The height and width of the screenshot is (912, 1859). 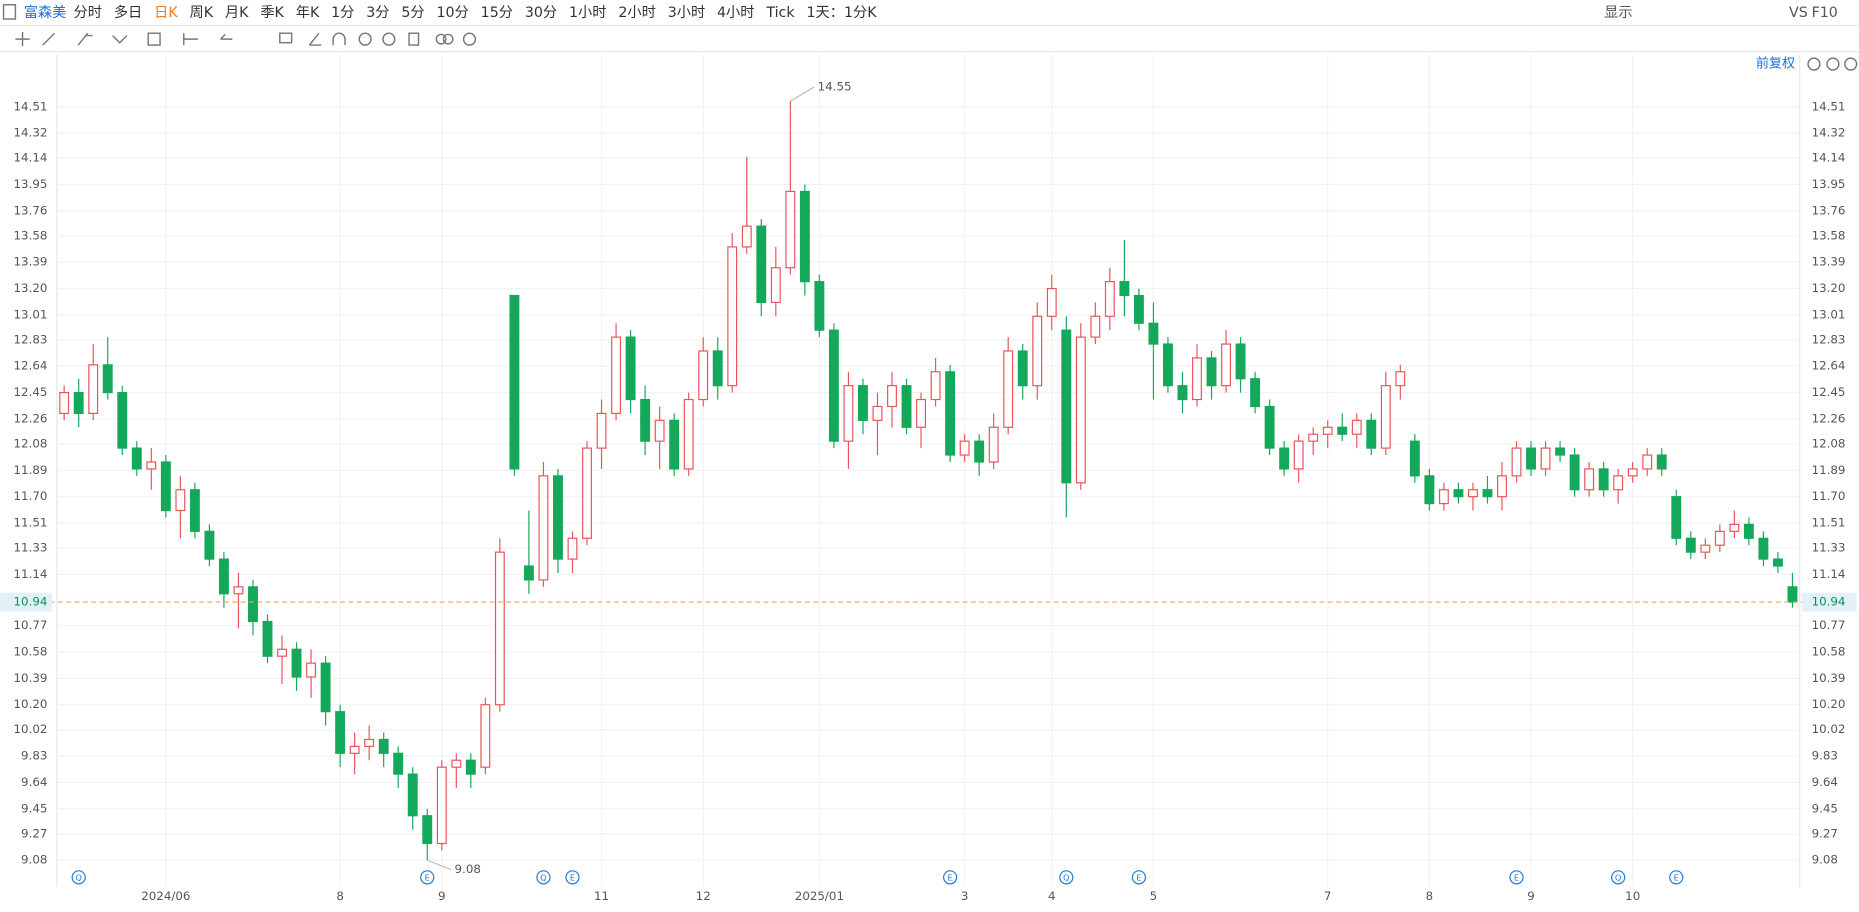 I want to click on channel-tool, so click(x=85, y=39).